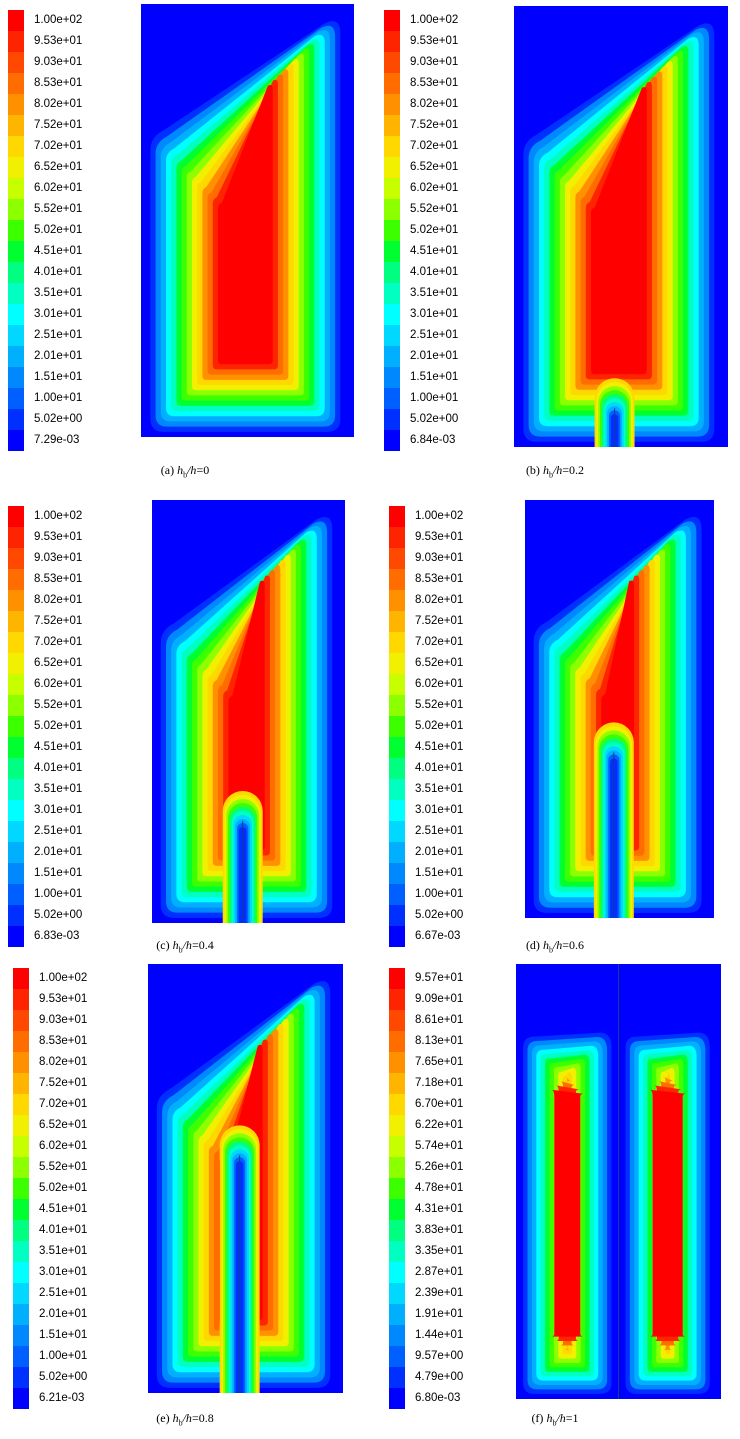 The image size is (740, 1439). What do you see at coordinates (439, 1062) in the screenshot?
I see `colorbar-tick-label: 7.65e+01` at bounding box center [439, 1062].